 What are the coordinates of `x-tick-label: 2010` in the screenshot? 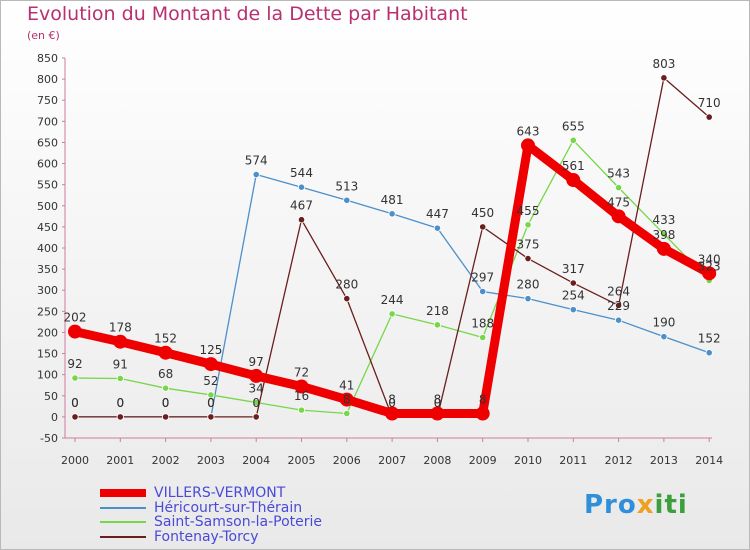 It's located at (528, 460).